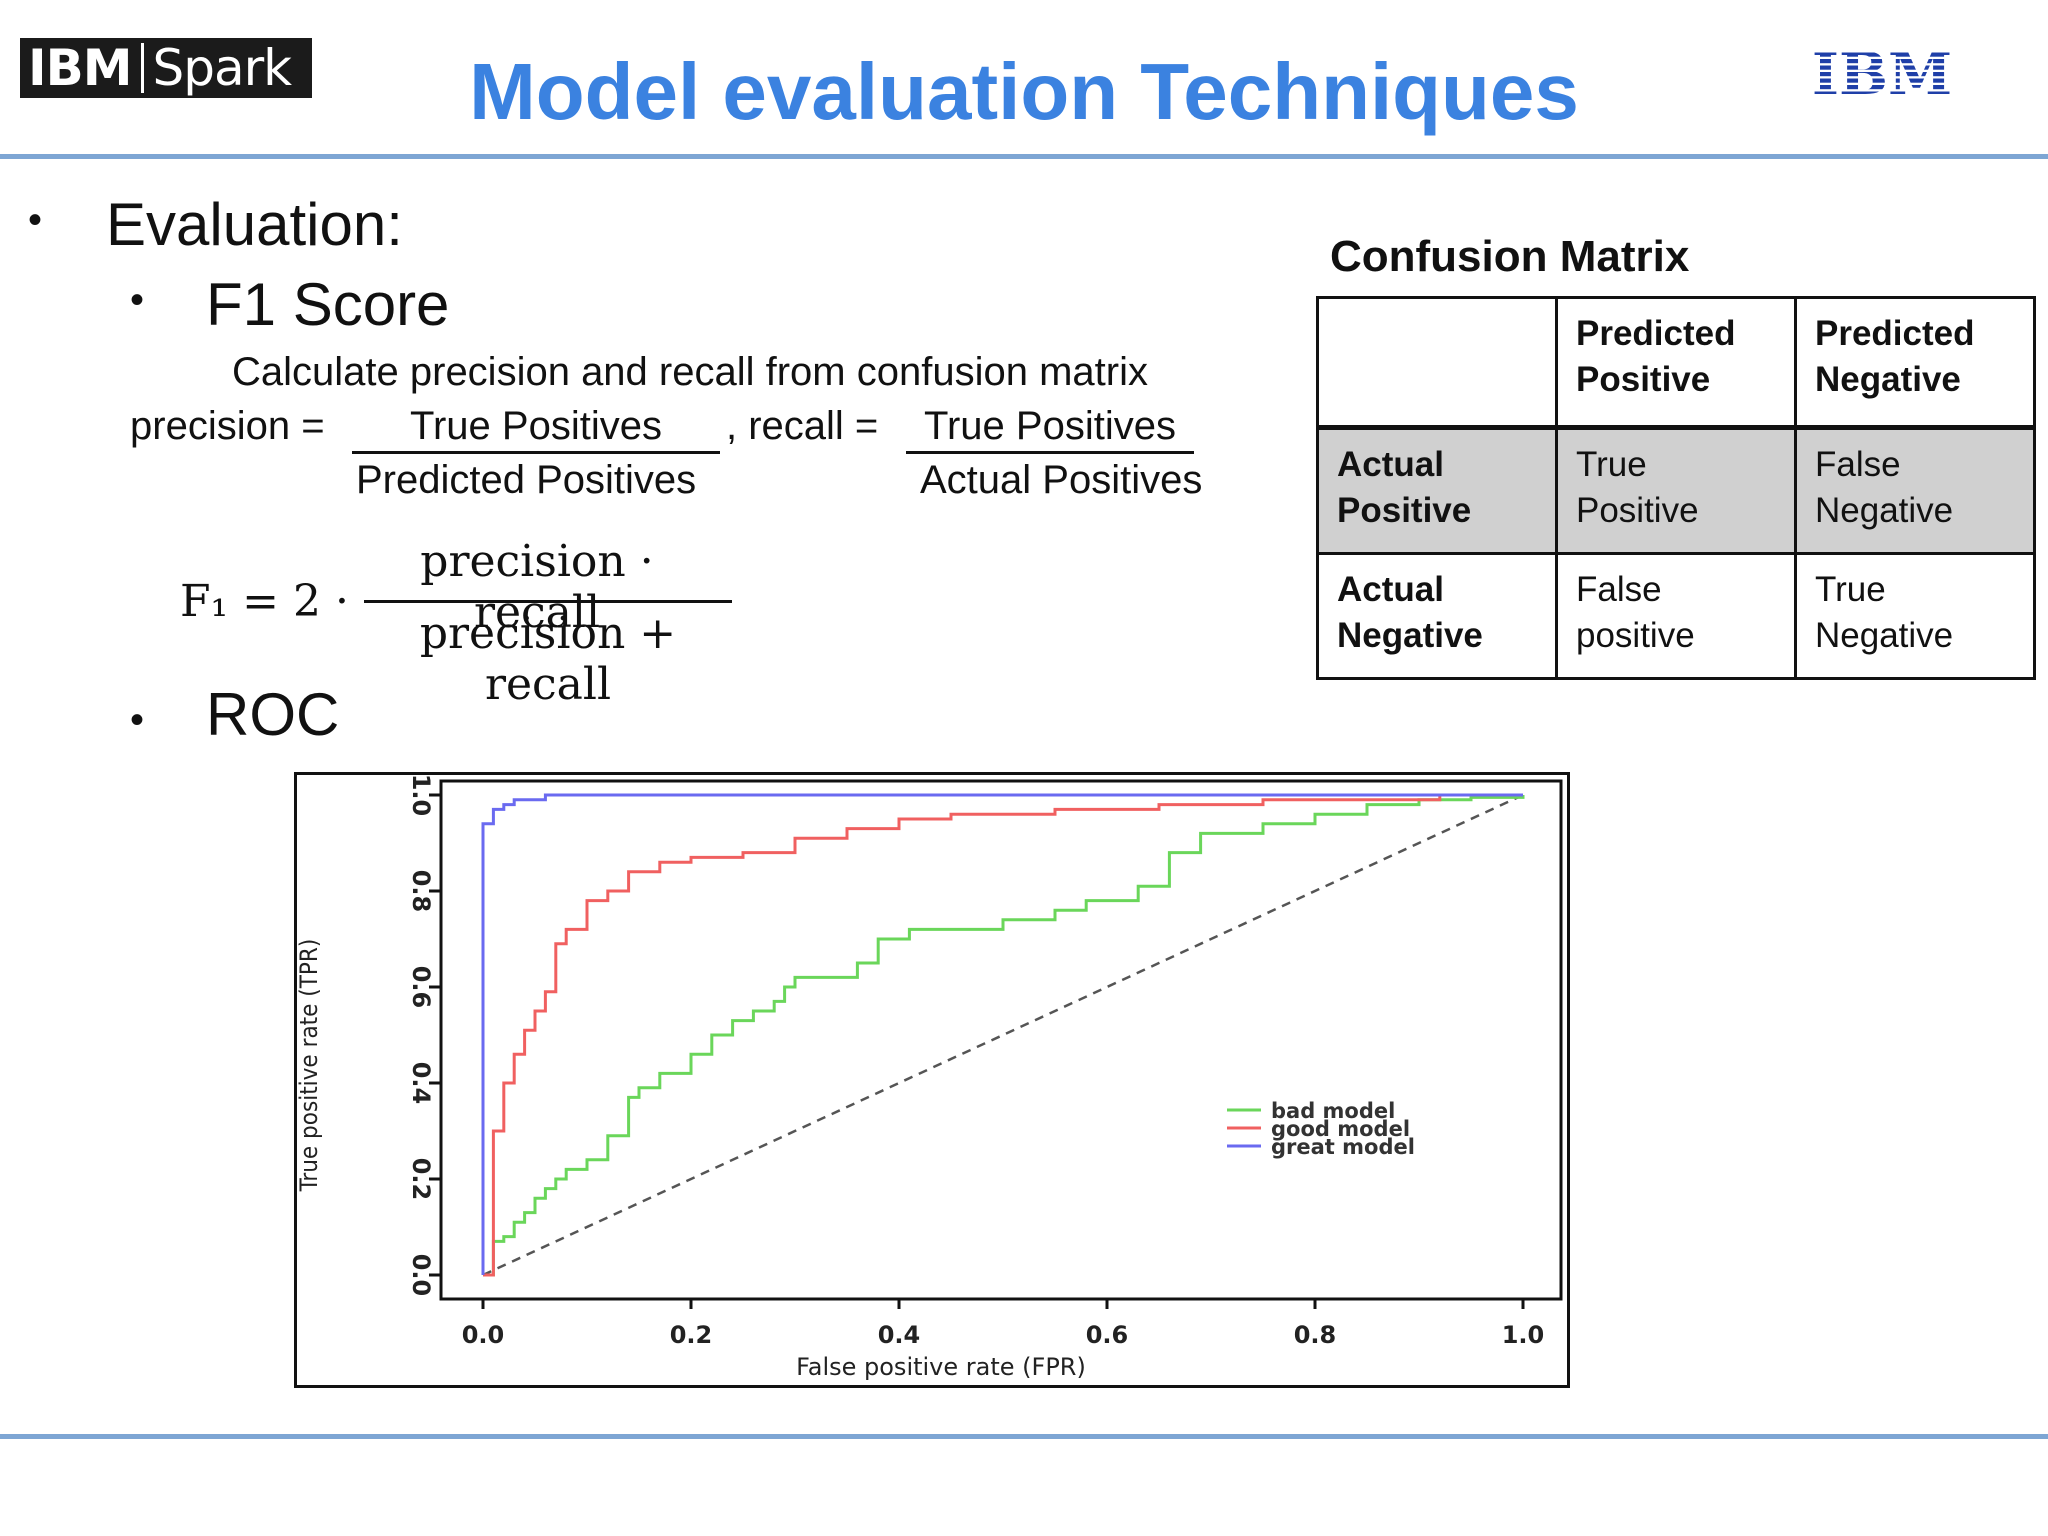 The image size is (2048, 1536). I want to click on x-axis-label: False positive rate (FPR), so click(941, 1367).